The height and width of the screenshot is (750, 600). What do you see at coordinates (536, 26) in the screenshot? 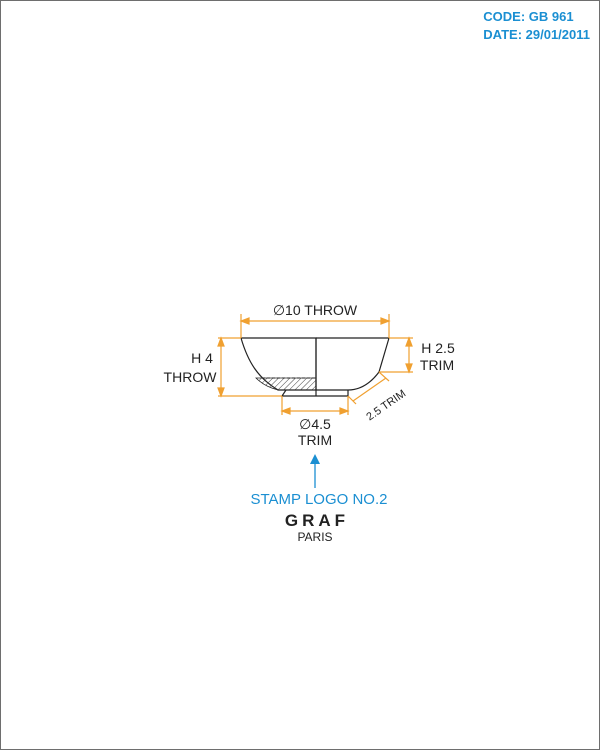
I see `title-block: CODE: GB 961 DATE: 29/01/2011` at bounding box center [536, 26].